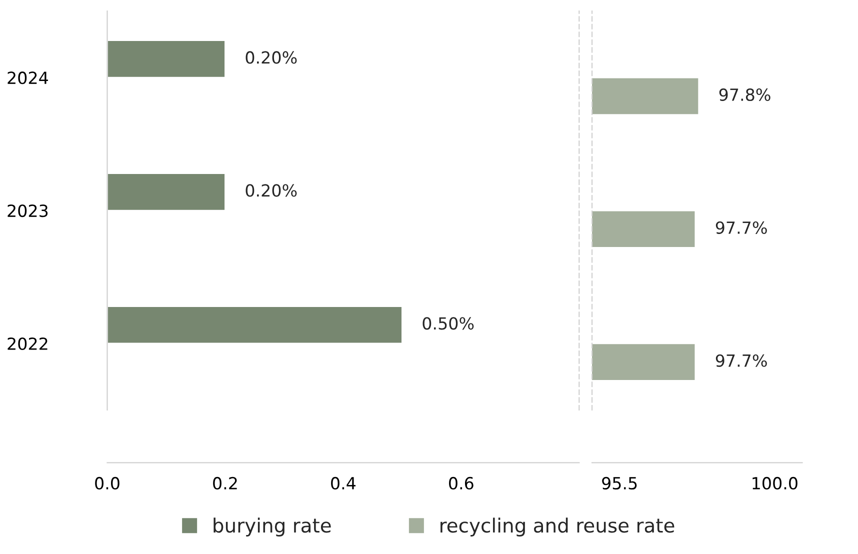  Describe the element at coordinates (744, 95) in the screenshot. I see `data-label: 97.8%` at that location.